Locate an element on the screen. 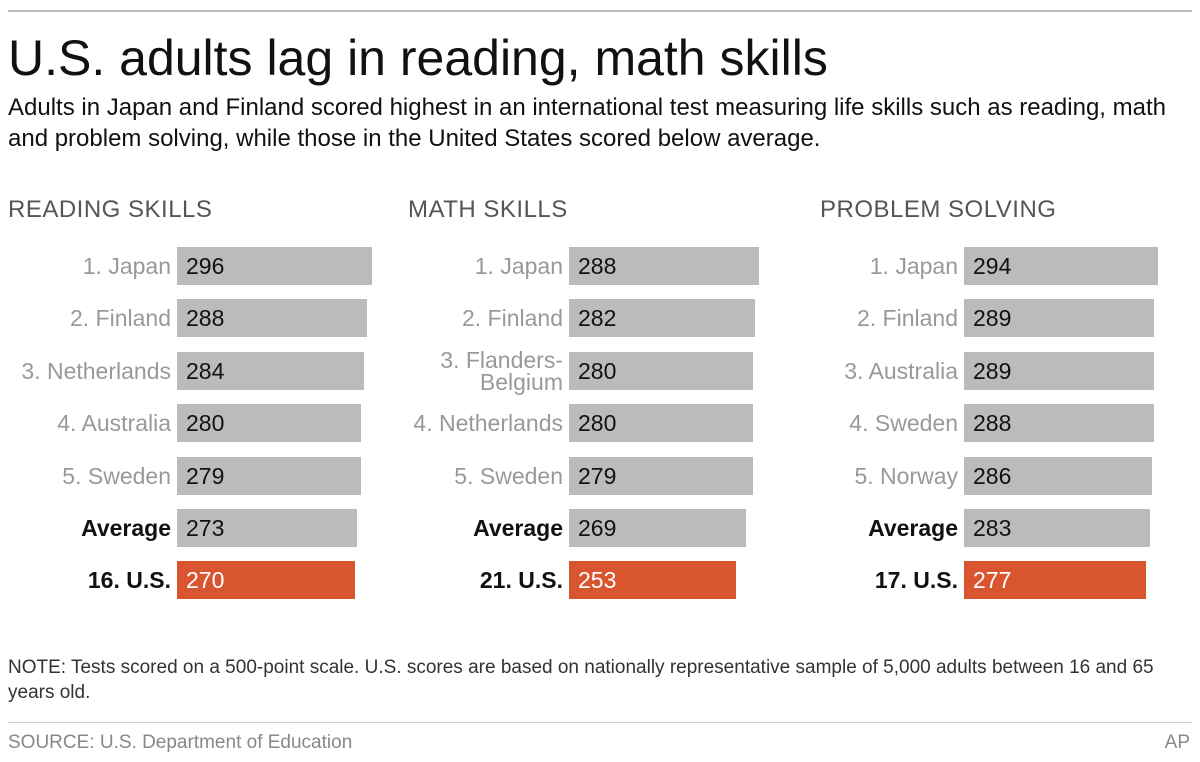 Image resolution: width=1200 pixels, height=762 pixels. bar-row: 21. U.S. 253 is located at coordinates (592, 580).